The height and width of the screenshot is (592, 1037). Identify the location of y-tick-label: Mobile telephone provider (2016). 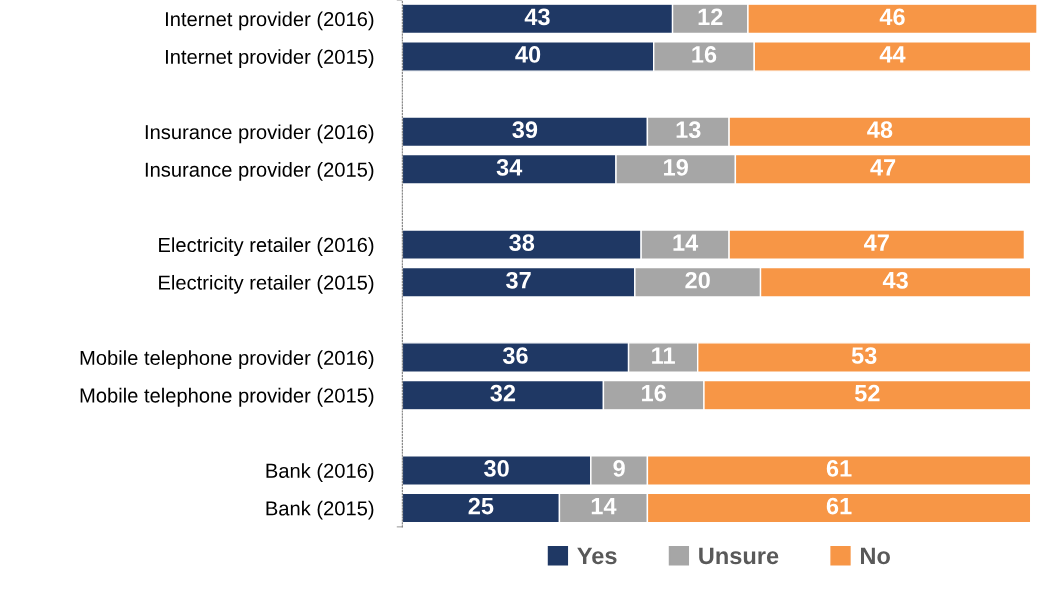
(227, 359).